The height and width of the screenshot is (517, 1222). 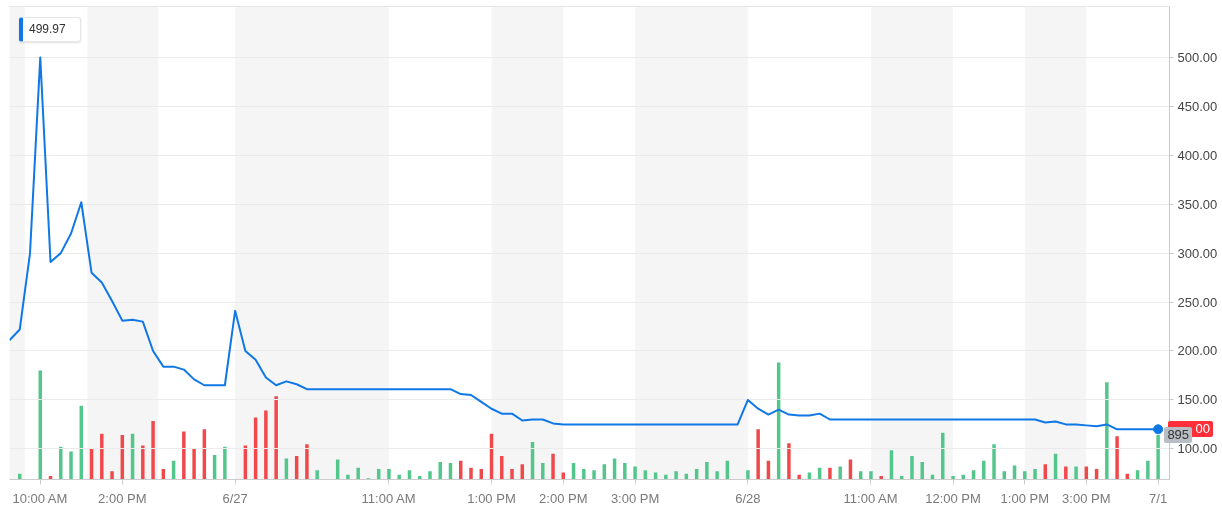 What do you see at coordinates (953, 498) in the screenshot?
I see `x-tick-label: 12:00 PM` at bounding box center [953, 498].